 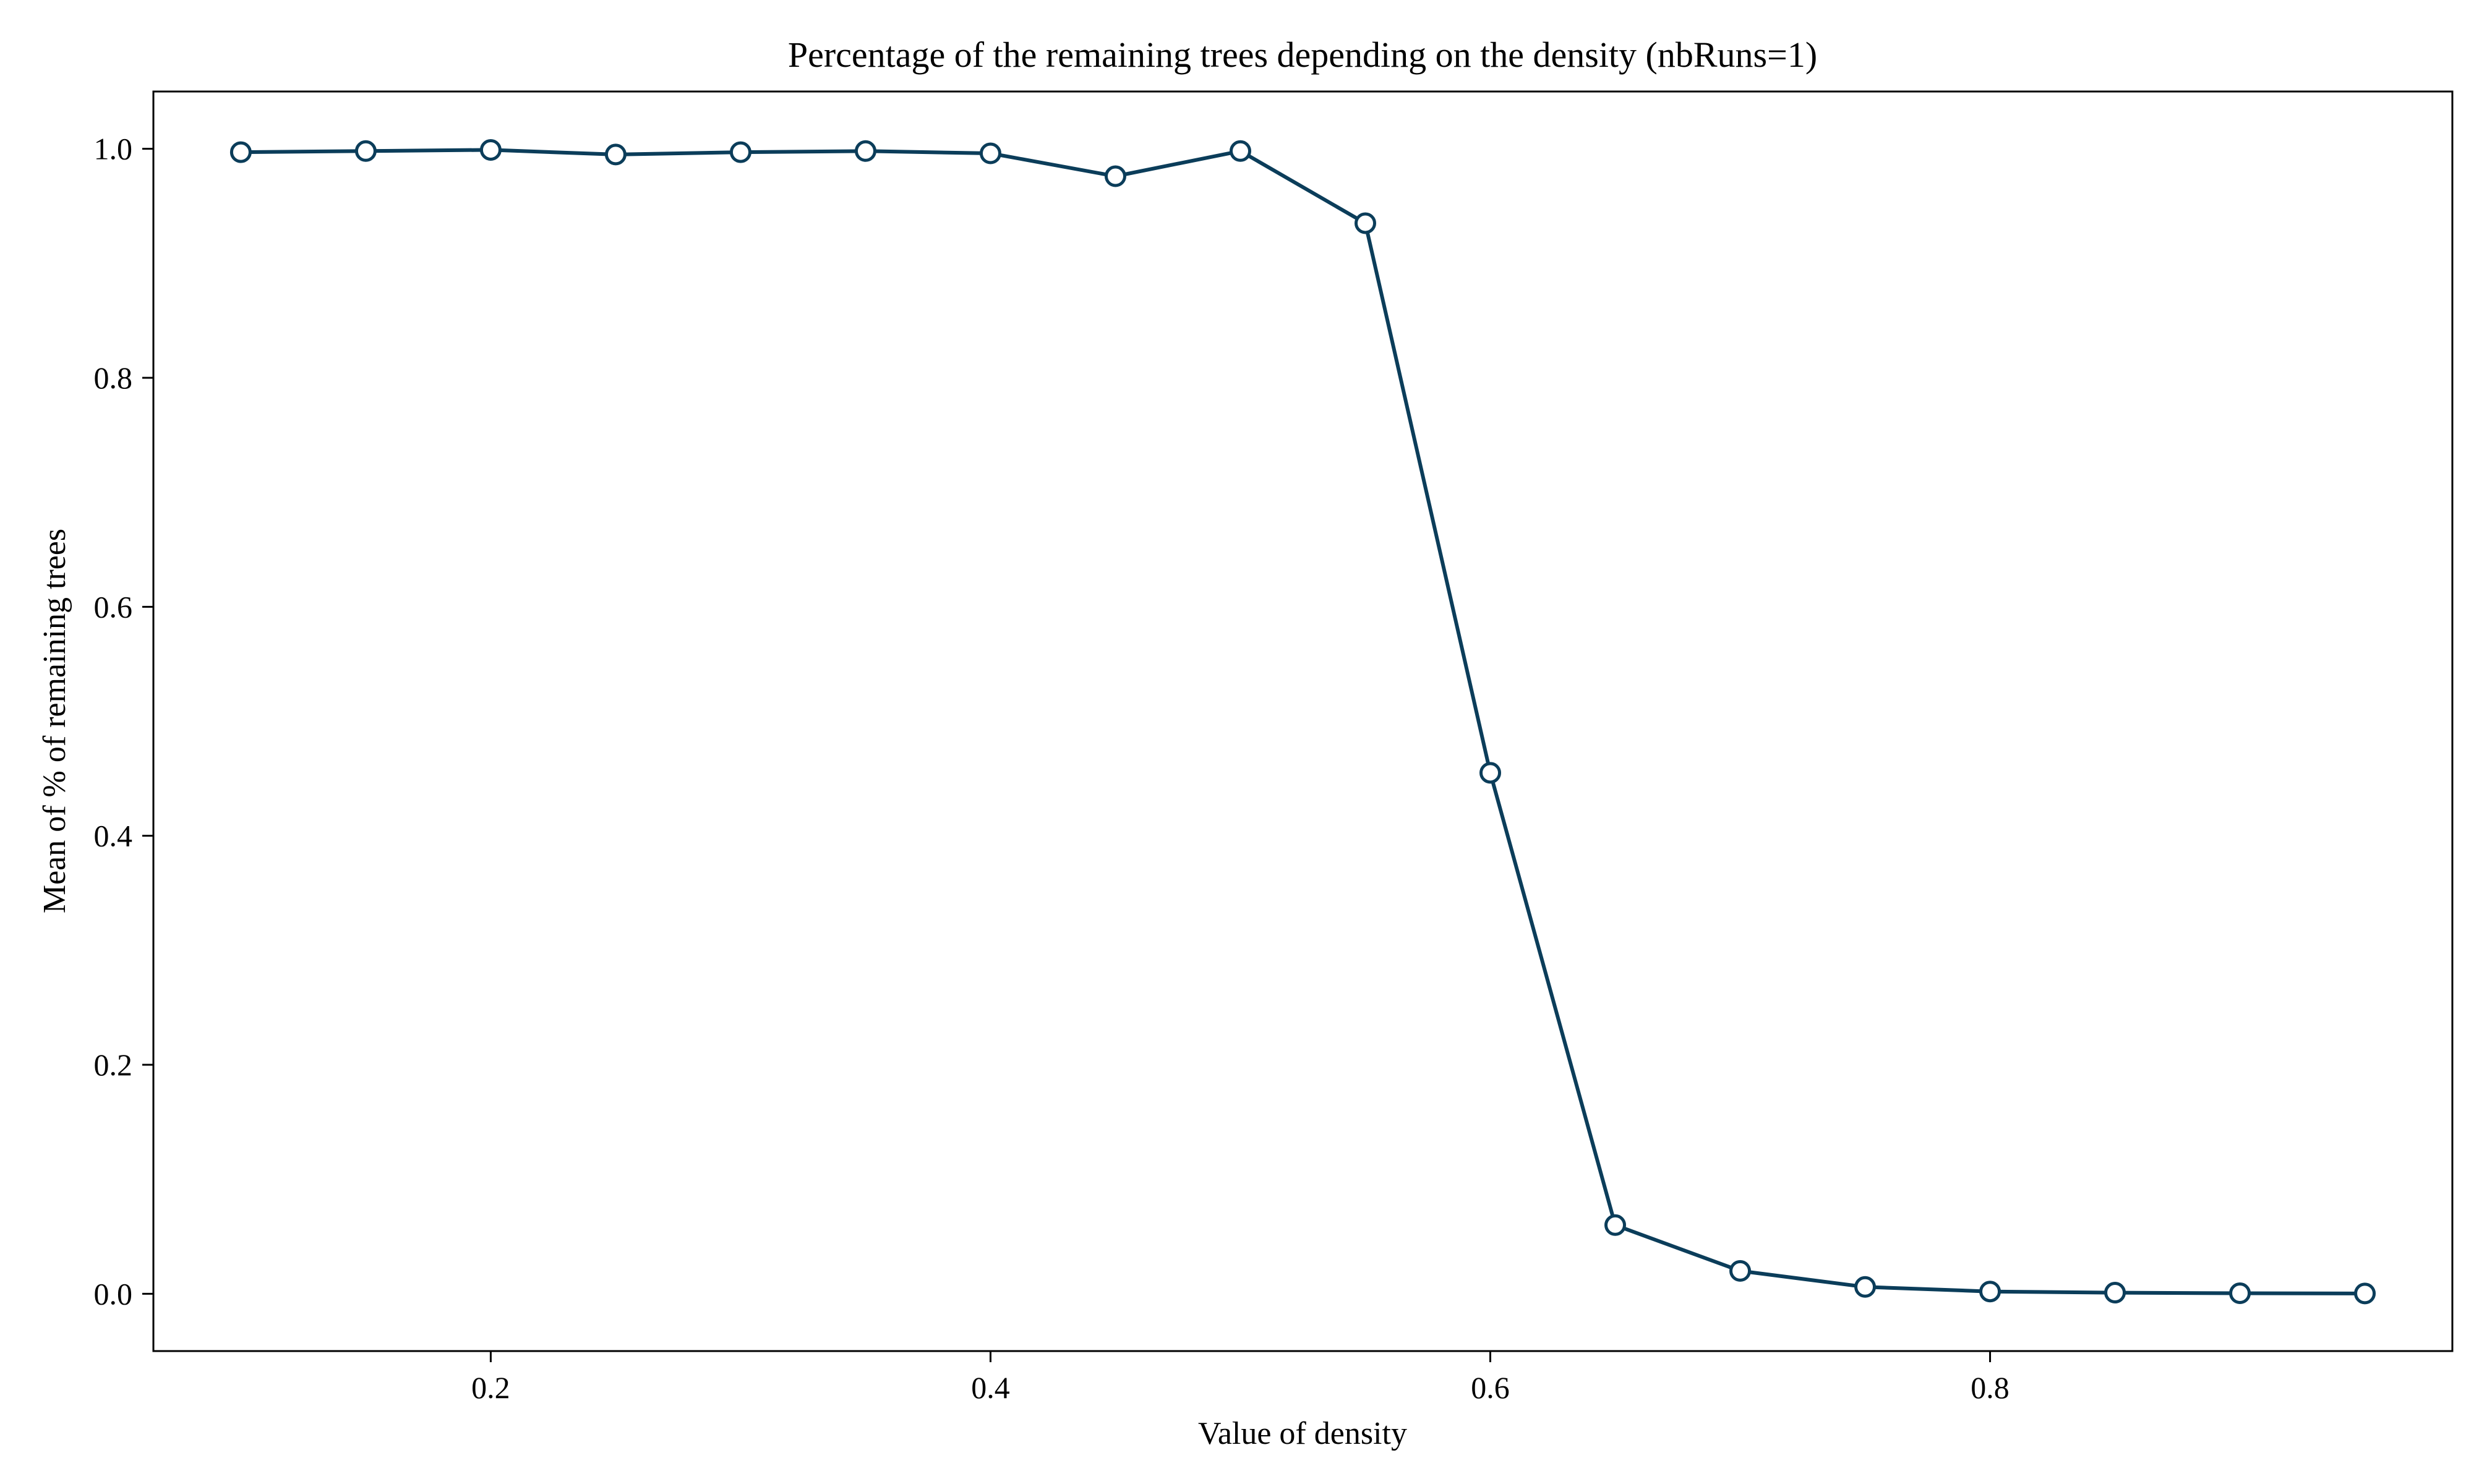 What do you see at coordinates (114, 377) in the screenshot?
I see `y-tick-label: 0.8` at bounding box center [114, 377].